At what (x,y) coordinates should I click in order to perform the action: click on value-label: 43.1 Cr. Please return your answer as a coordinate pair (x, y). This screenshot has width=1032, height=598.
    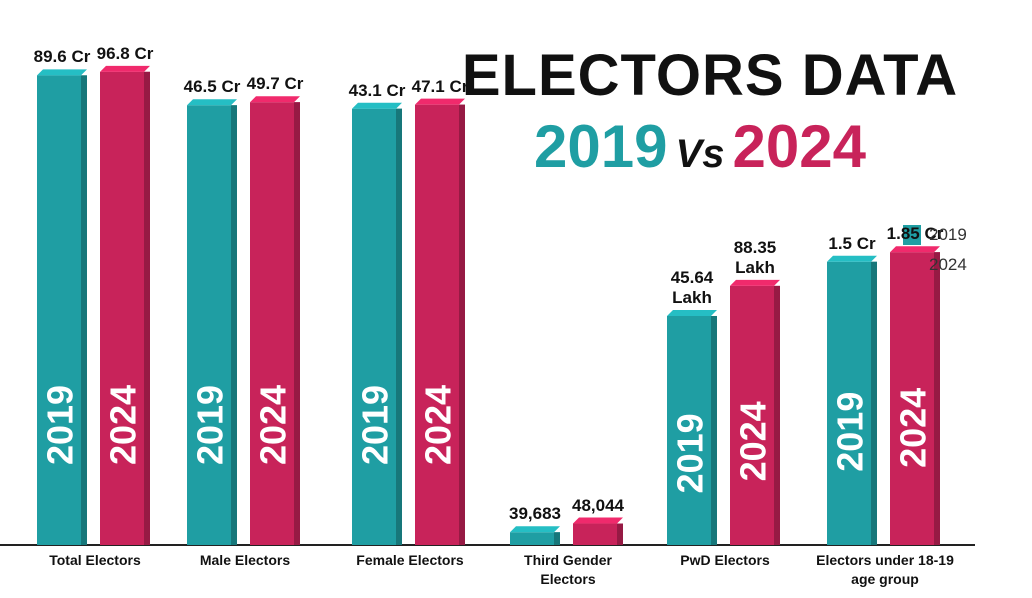
    Looking at the image, I should click on (377, 90).